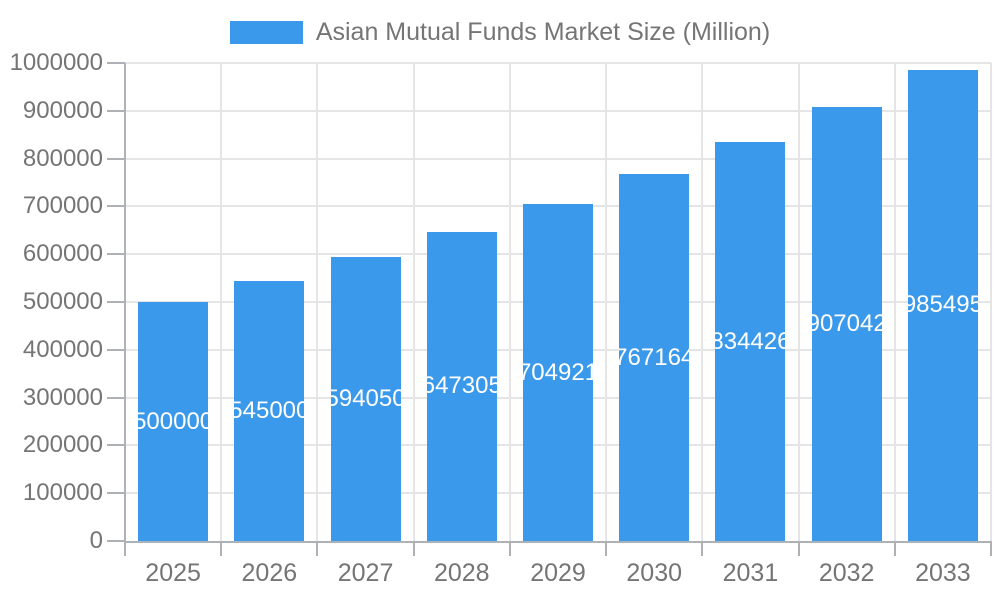  I want to click on x-tick-label: 2025, so click(173, 573).